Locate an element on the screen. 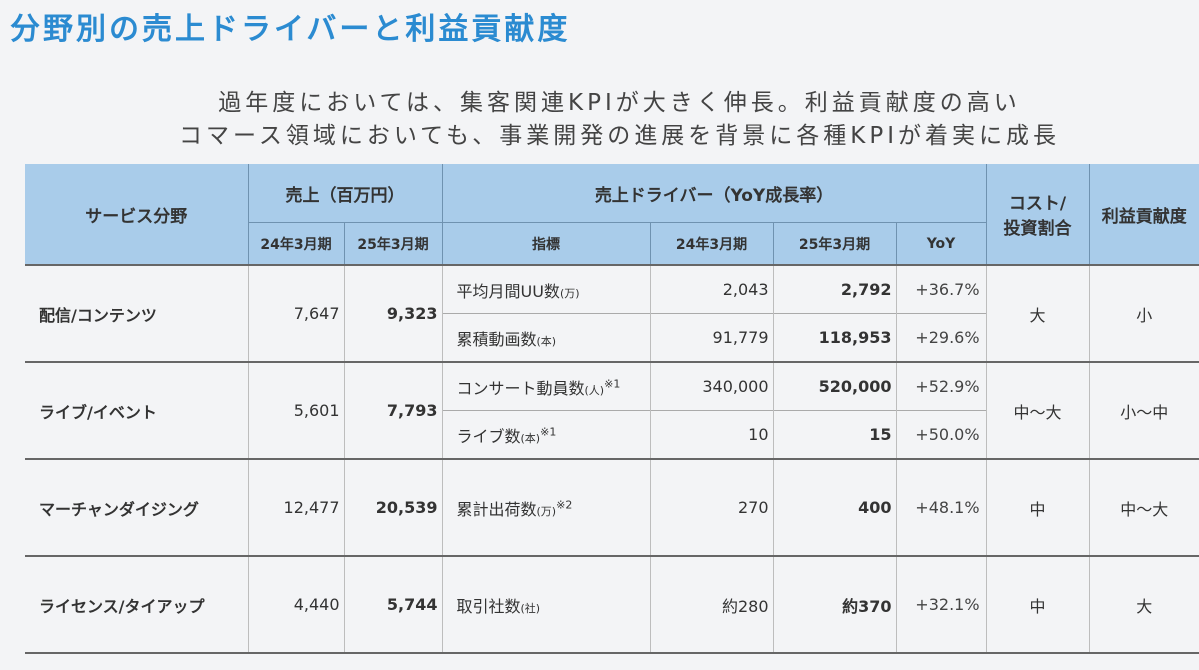  metric-label: ライブ数 is located at coordinates (488, 436).